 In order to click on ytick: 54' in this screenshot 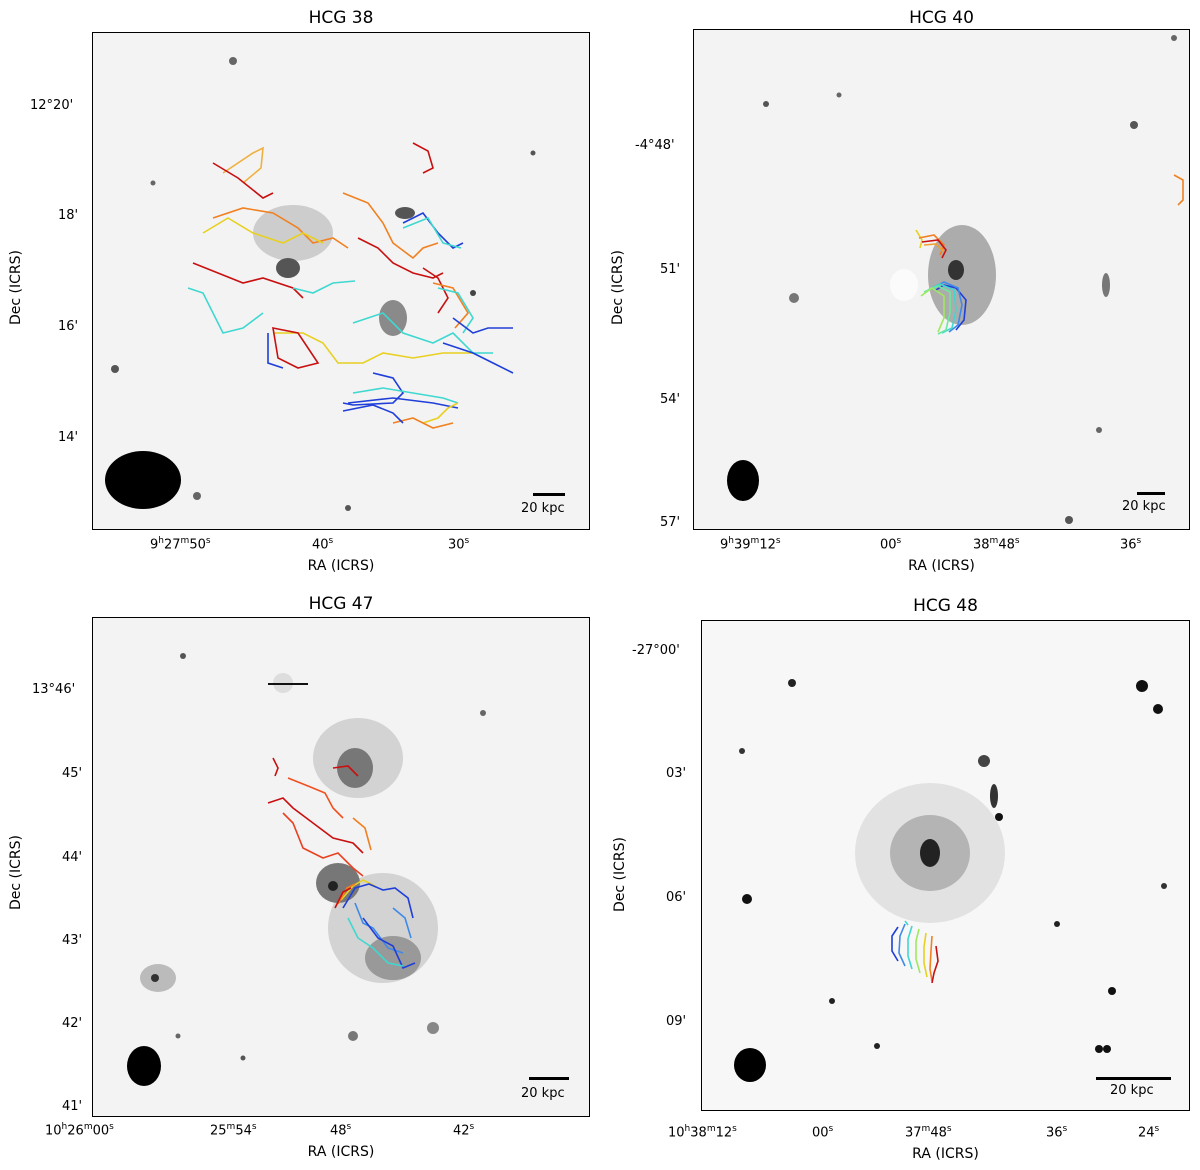, I will do `click(670, 399)`.